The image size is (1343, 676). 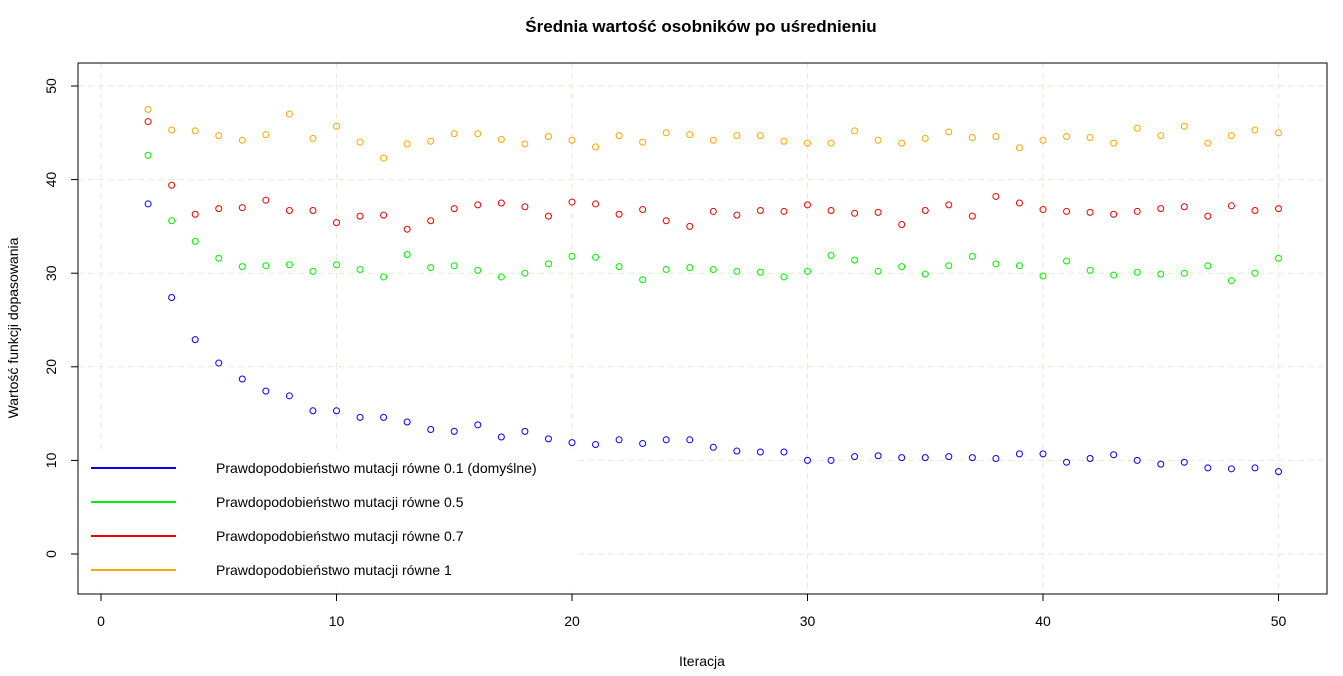 I want to click on x-tick-label: 10, so click(x=337, y=621).